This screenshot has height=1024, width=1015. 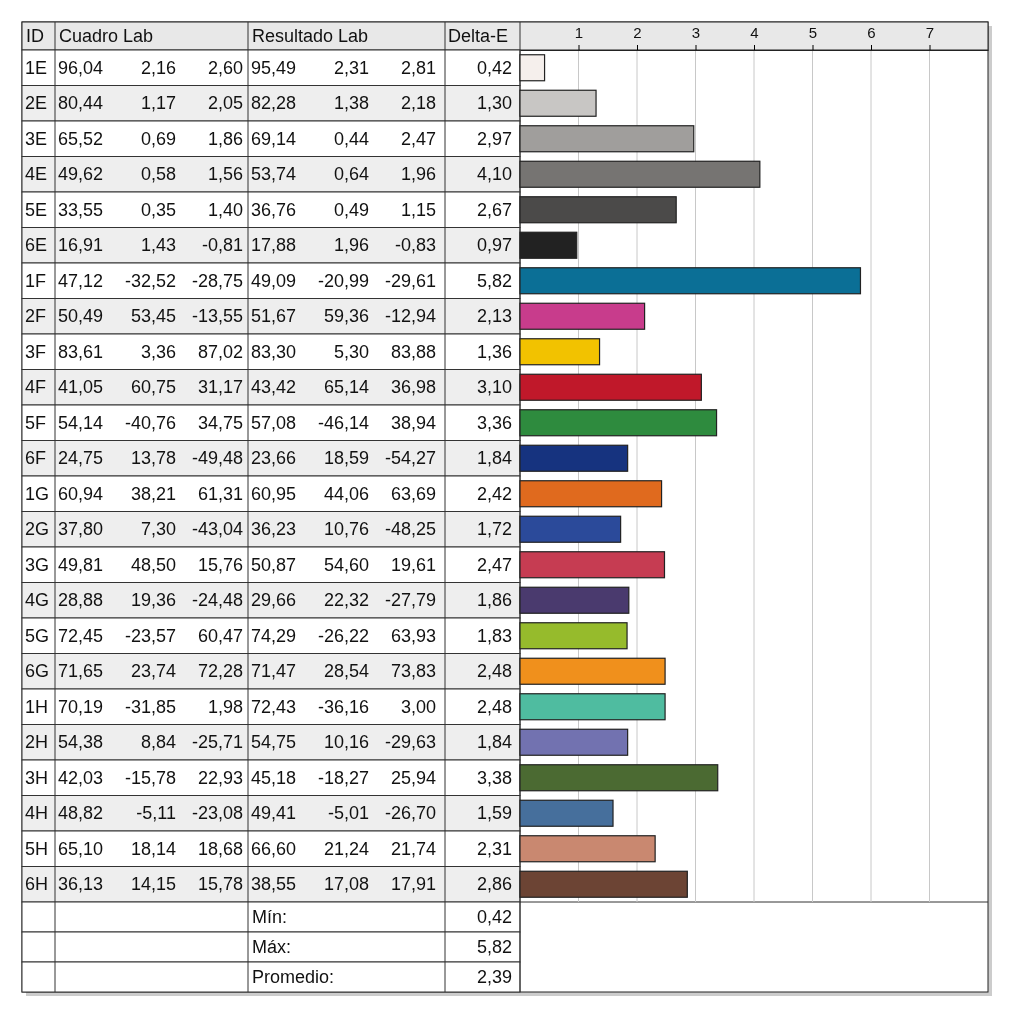 What do you see at coordinates (494, 280) in the screenshot?
I see `data-label: 5,82` at bounding box center [494, 280].